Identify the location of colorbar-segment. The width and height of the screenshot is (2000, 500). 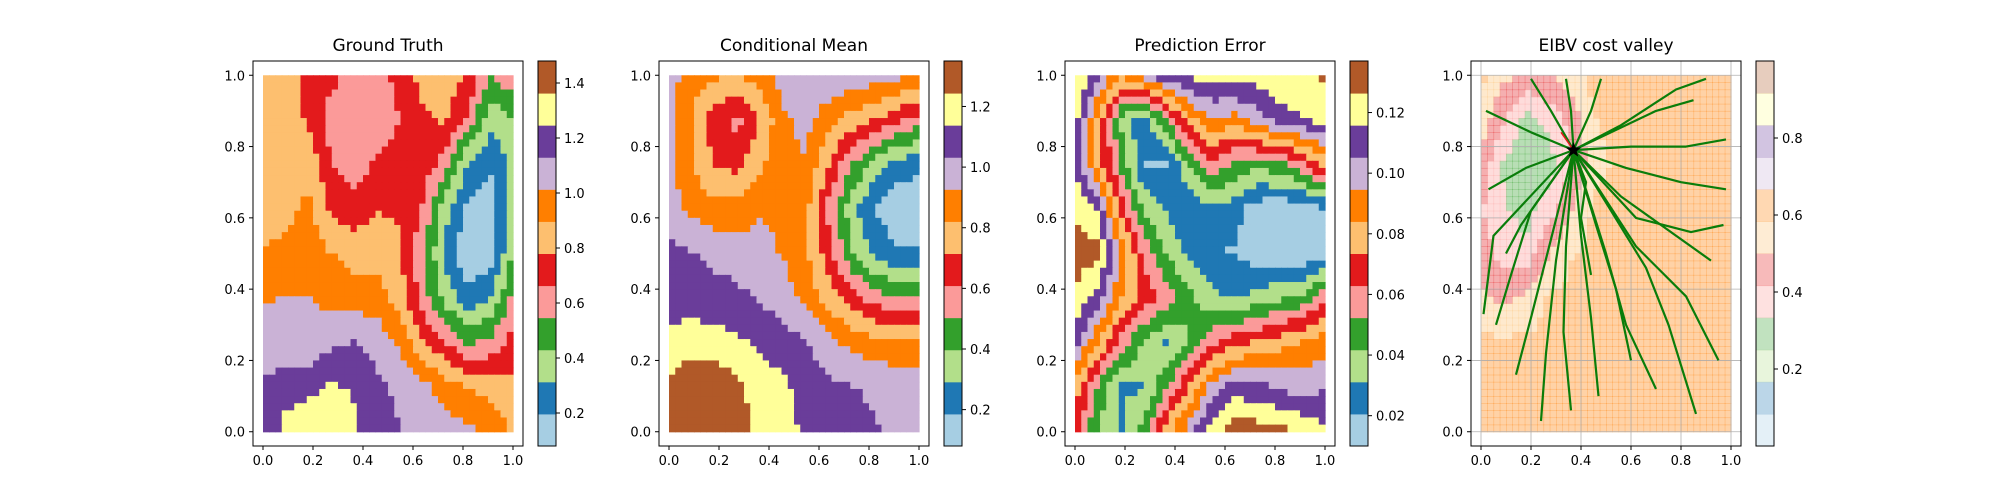
(953, 270).